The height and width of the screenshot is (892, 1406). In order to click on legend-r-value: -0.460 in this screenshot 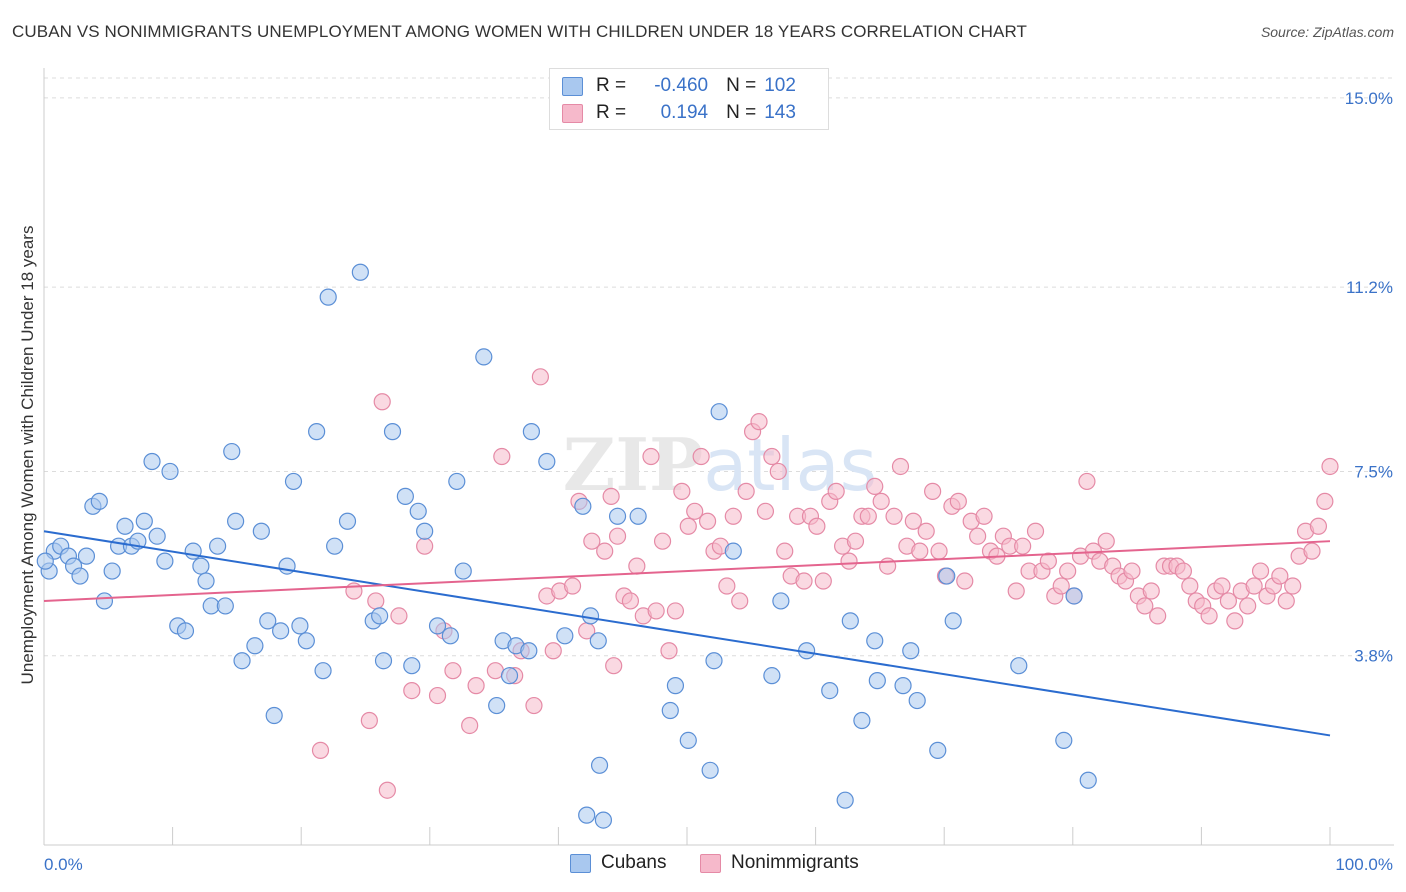, I will do `click(681, 85)`.